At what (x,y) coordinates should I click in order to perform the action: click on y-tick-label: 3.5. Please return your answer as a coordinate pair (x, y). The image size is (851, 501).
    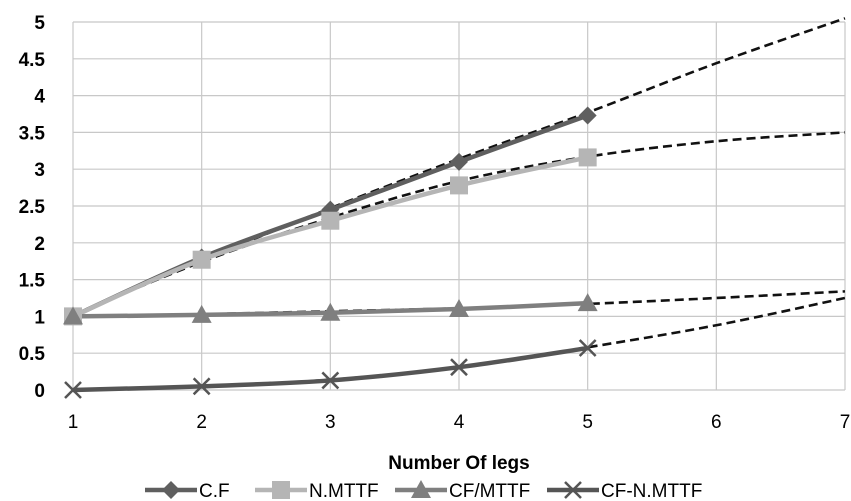
    Looking at the image, I should click on (32, 133).